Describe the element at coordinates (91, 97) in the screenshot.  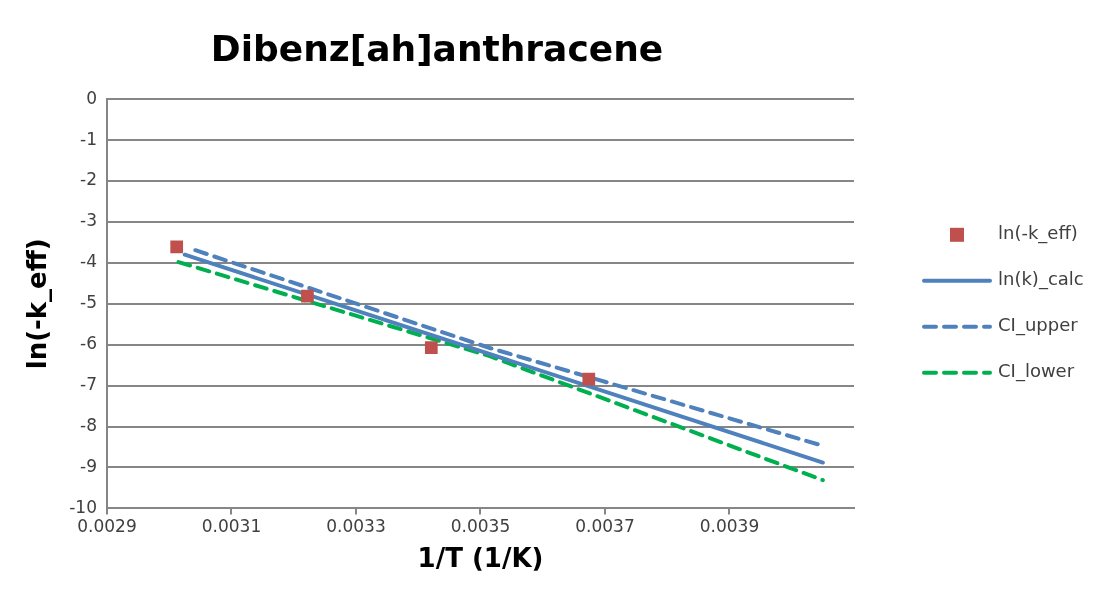
I see `y-tick-label: 0` at that location.